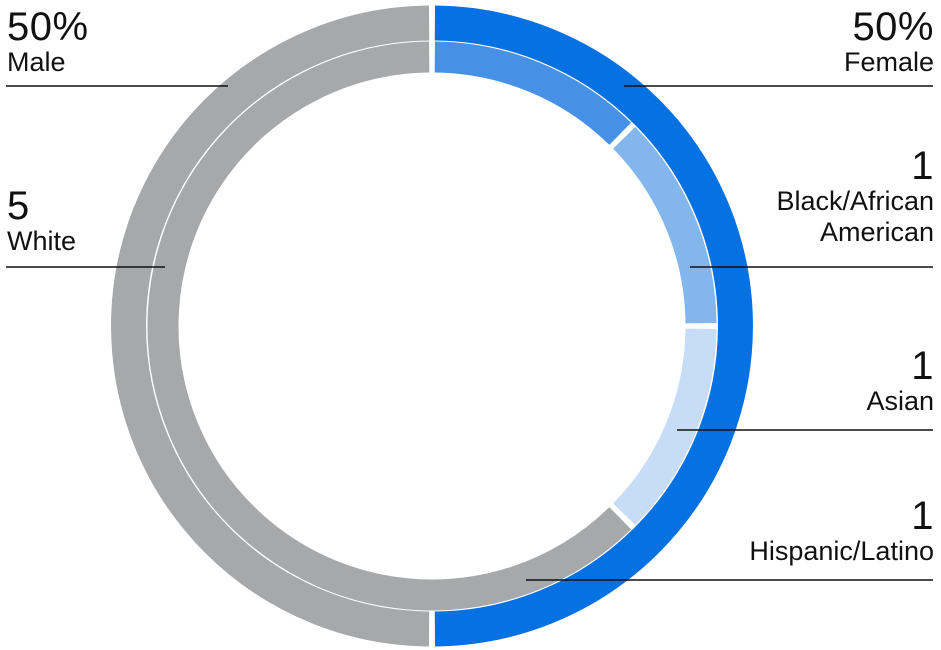 This screenshot has width=941, height=650. I want to click on inner-slice-black-african-american, so click(533, 93).